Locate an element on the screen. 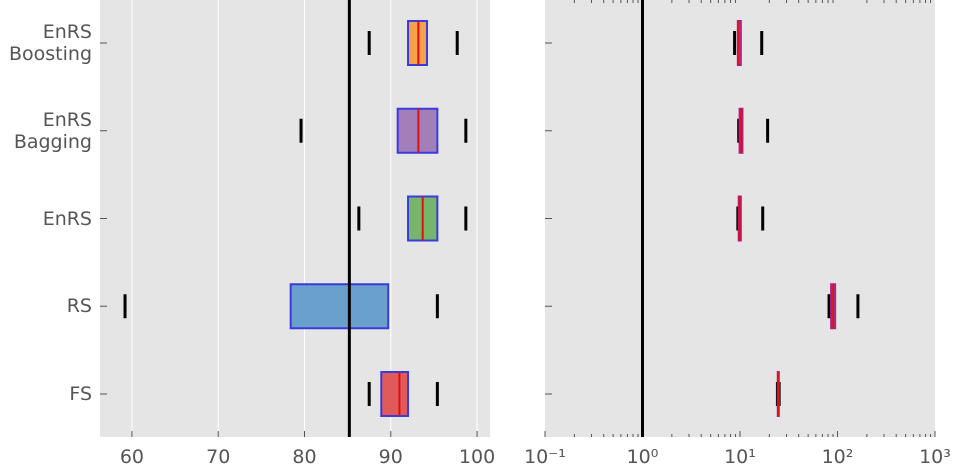 This screenshot has width=954, height=473. y-tick-label: RS is located at coordinates (79, 306).